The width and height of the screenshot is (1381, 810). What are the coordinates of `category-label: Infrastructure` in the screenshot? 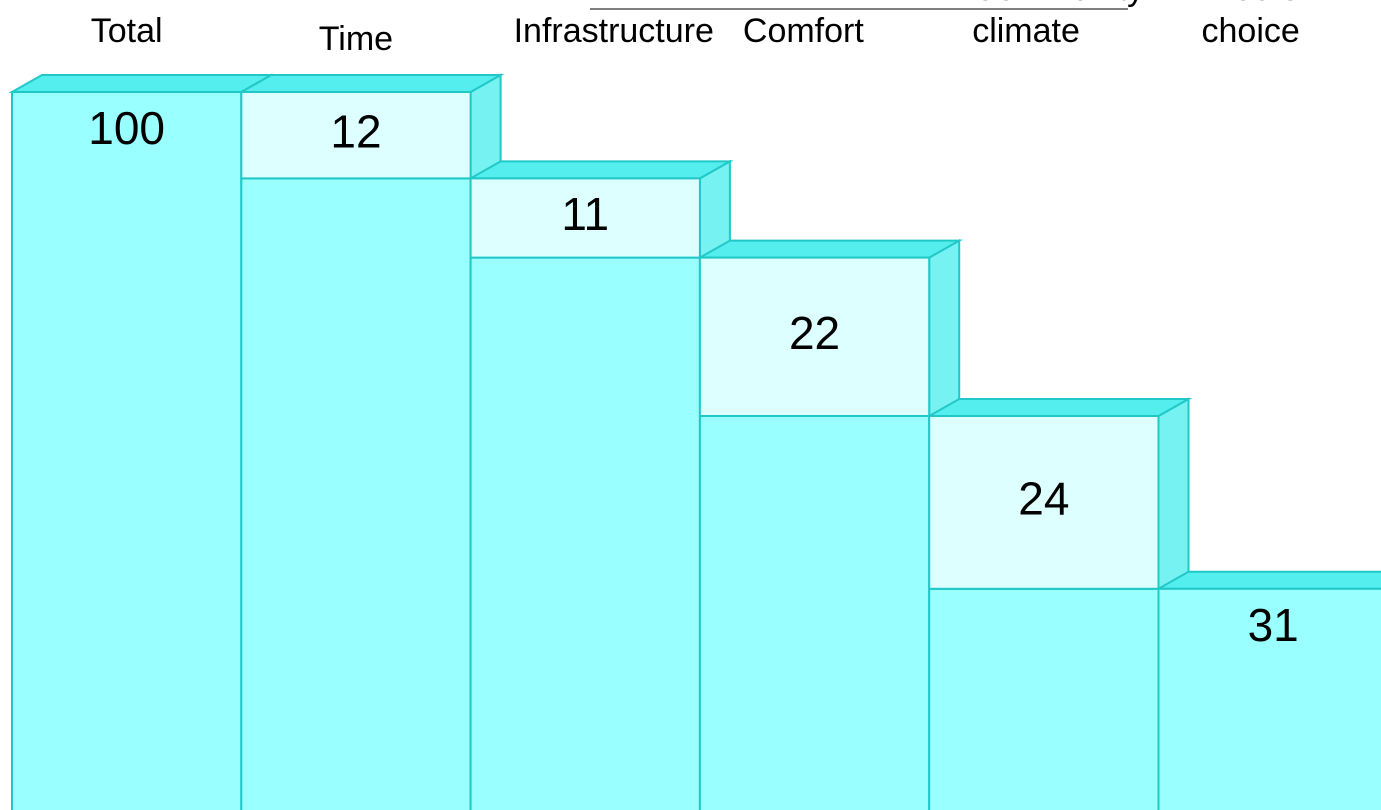 It's located at (614, 31).